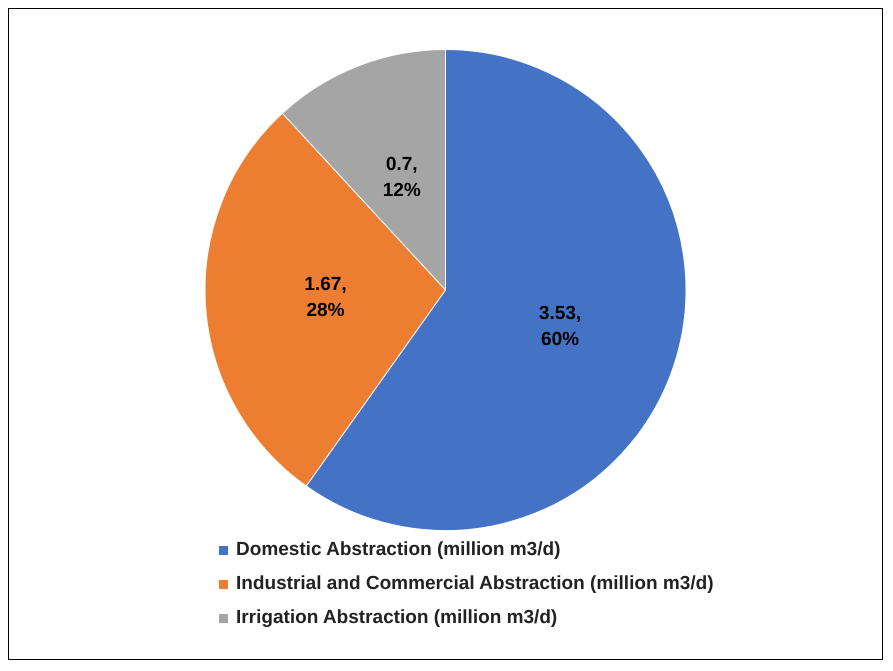 The image size is (893, 671). What do you see at coordinates (325, 297) in the screenshot?
I see `data-label: 1.67, 28%` at bounding box center [325, 297].